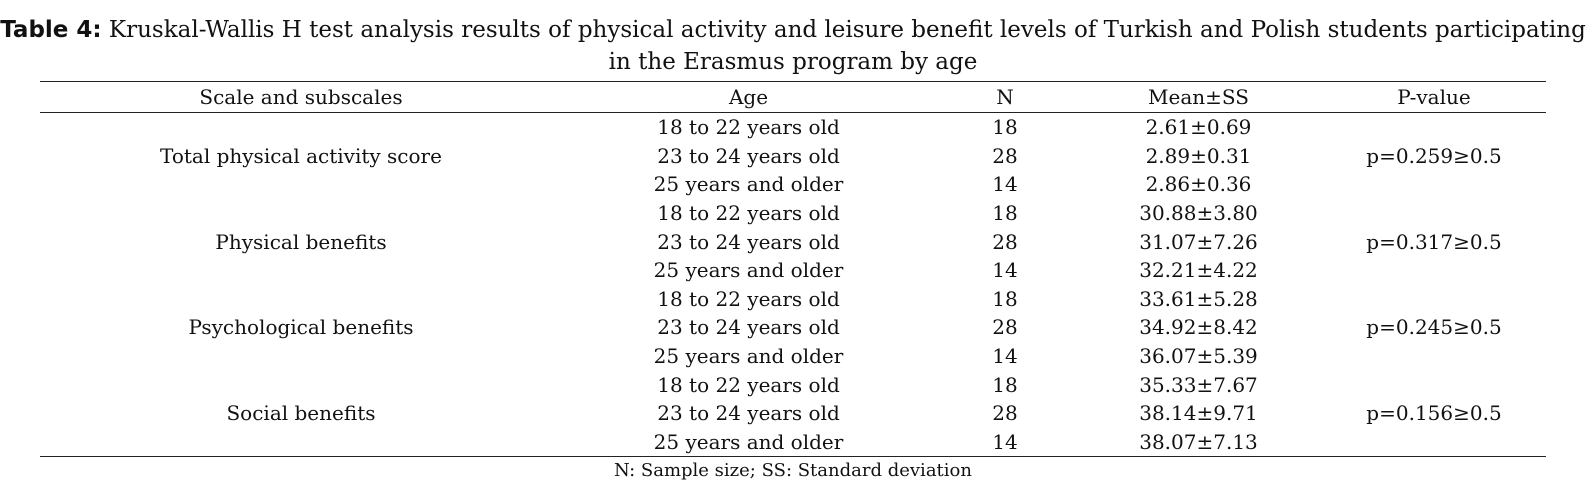 This screenshot has width=1586, height=503. I want to click on table-row: 23 to 24 years old 28 38.14±9.71, so click(793, 413).